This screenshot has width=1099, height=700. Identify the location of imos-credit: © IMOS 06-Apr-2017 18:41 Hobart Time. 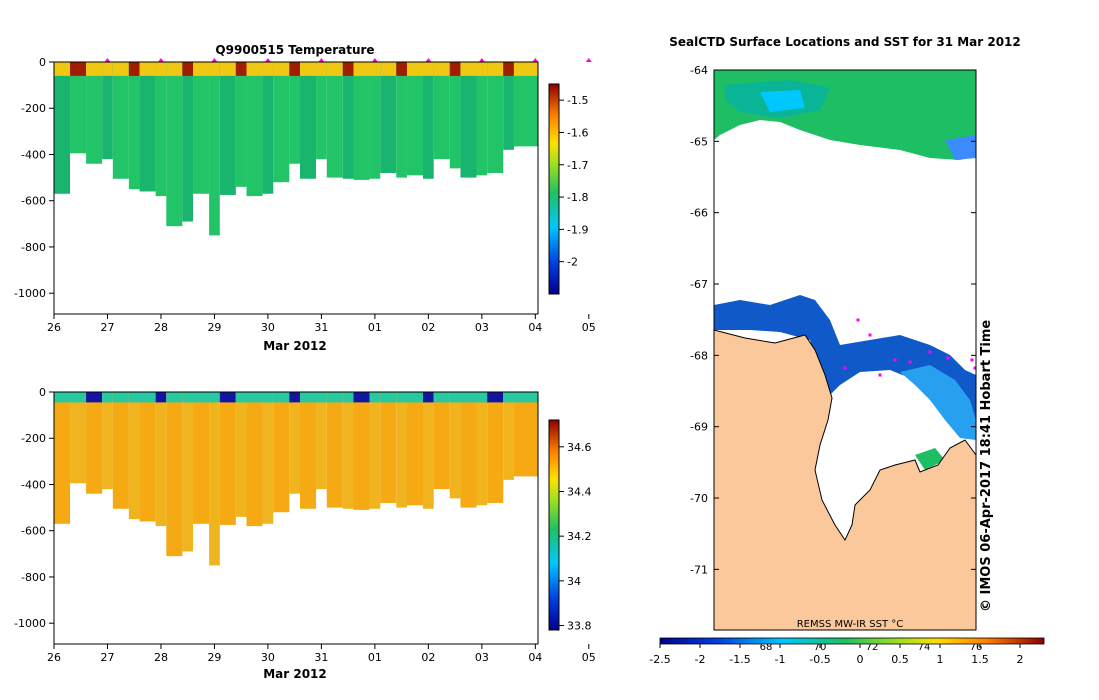
(986, 466).